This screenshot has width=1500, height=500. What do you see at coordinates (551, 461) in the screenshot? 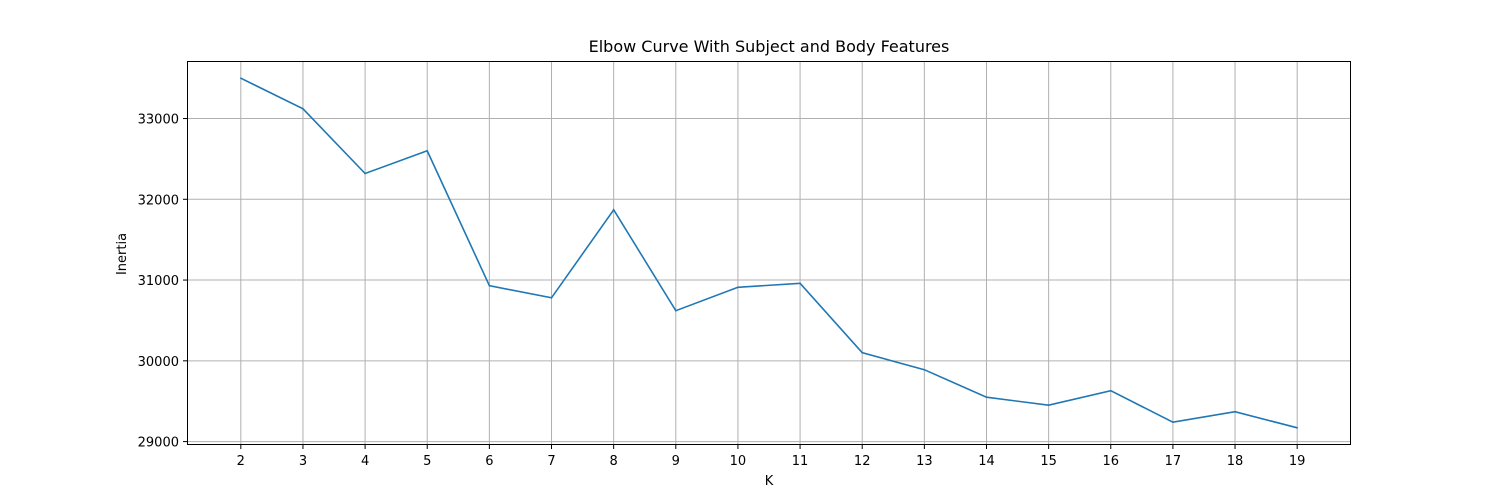
I see `x-tick-label: 7` at bounding box center [551, 461].